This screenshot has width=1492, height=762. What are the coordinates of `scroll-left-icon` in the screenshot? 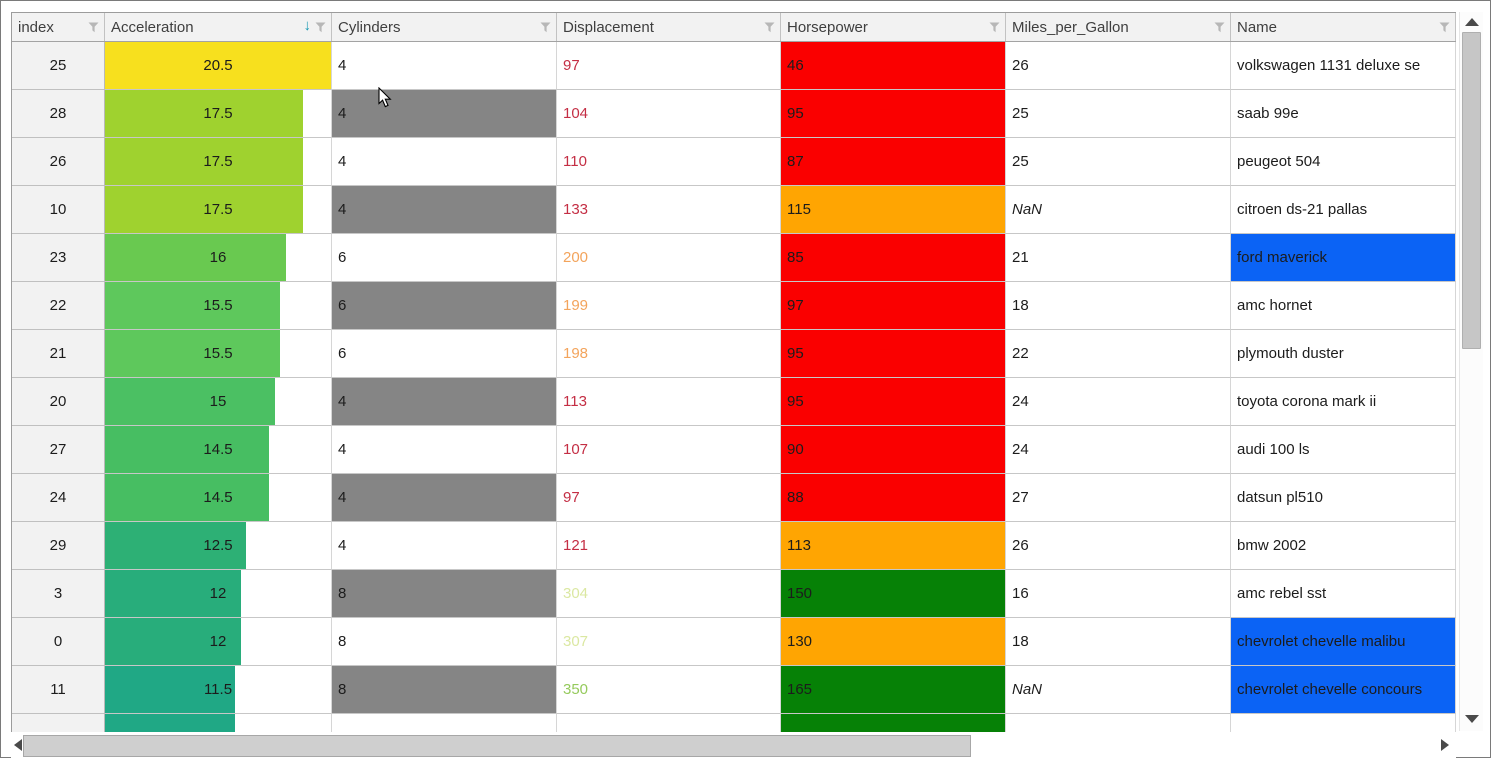 It's located at (18, 745).